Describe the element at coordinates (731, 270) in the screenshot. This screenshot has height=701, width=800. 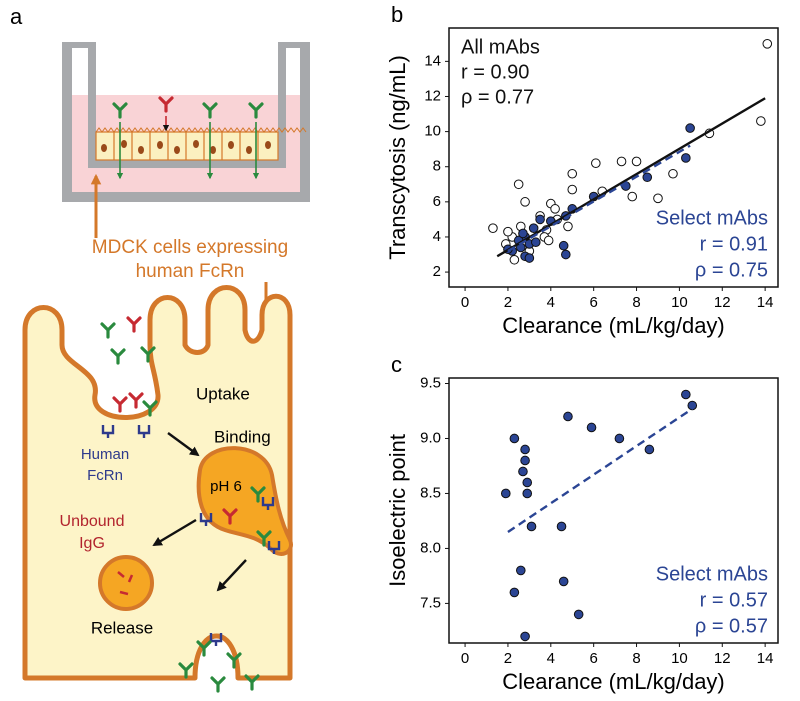
I see `stat-label: ρ = 0.75` at that location.